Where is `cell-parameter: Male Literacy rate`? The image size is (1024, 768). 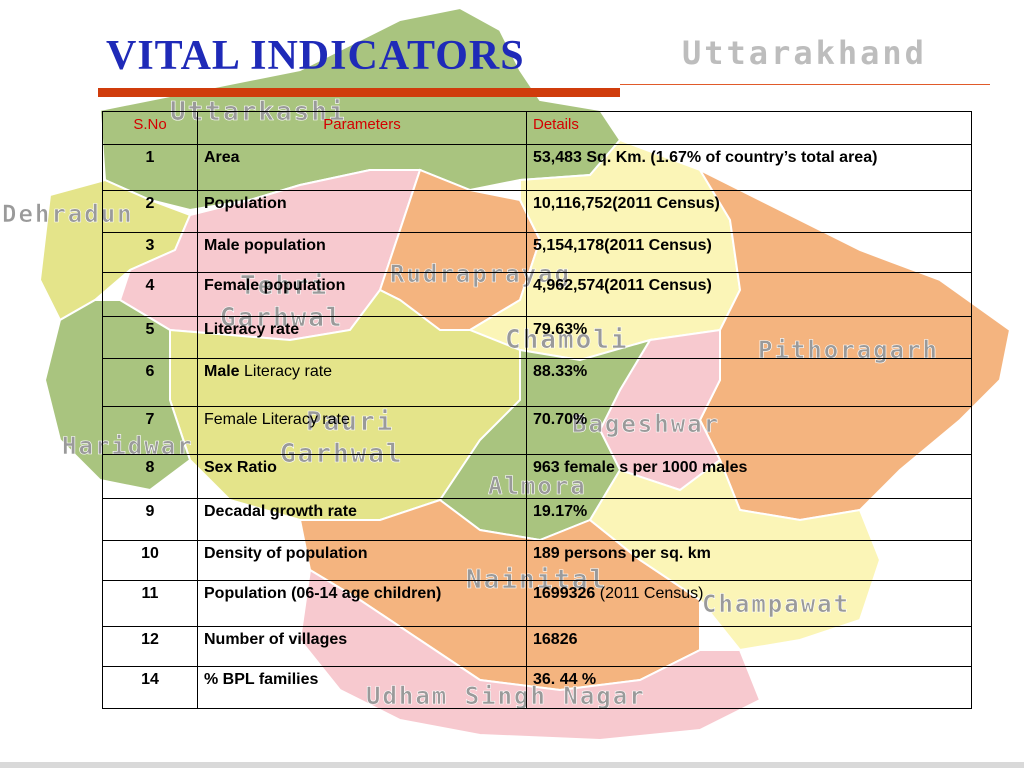 cell-parameter: Male Literacy rate is located at coordinates (362, 382).